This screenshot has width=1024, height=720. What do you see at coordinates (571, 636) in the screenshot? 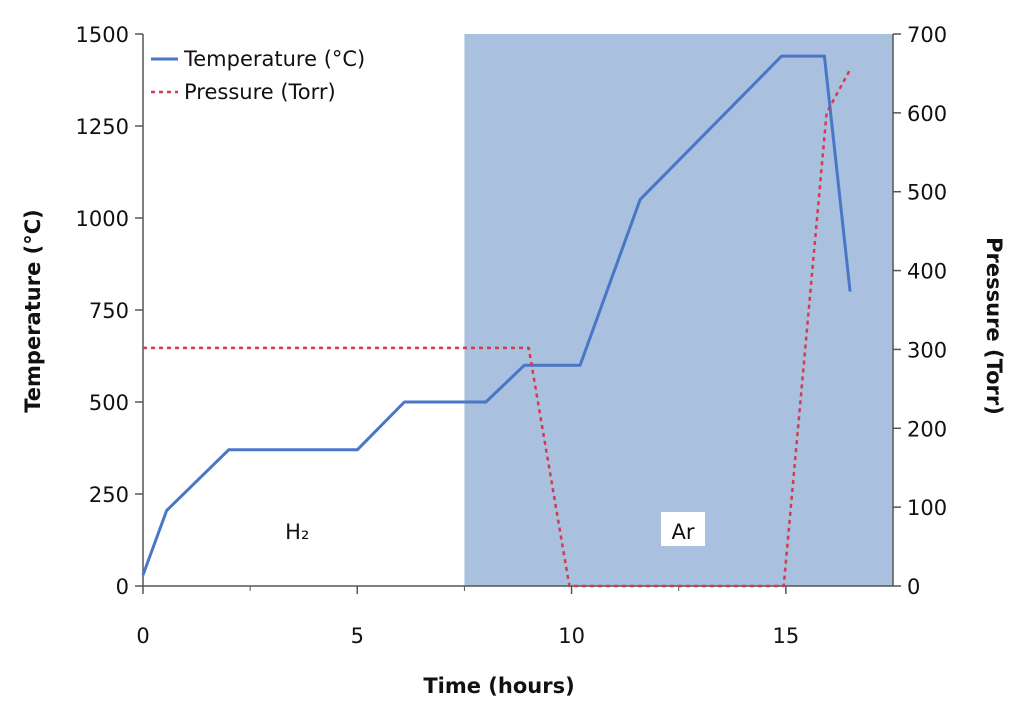
I see `x-tick-label-10: 10` at bounding box center [571, 636].